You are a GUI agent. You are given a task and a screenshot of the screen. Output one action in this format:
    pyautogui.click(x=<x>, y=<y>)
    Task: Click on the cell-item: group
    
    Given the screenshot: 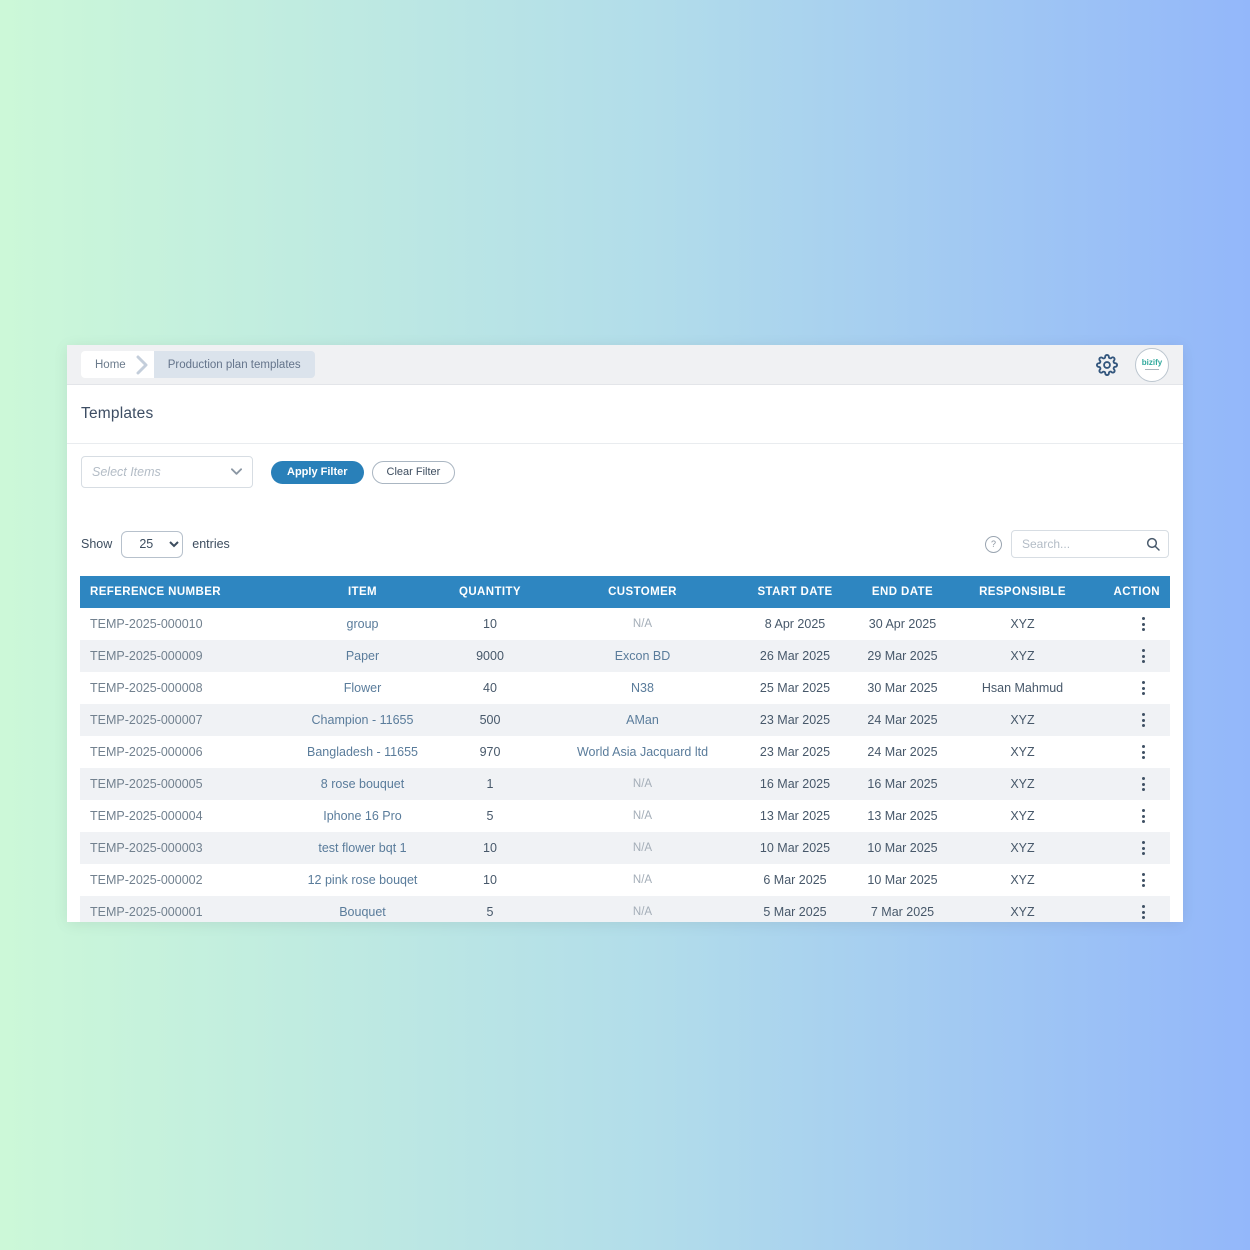 What is the action you would take?
    pyautogui.click(x=362, y=624)
    